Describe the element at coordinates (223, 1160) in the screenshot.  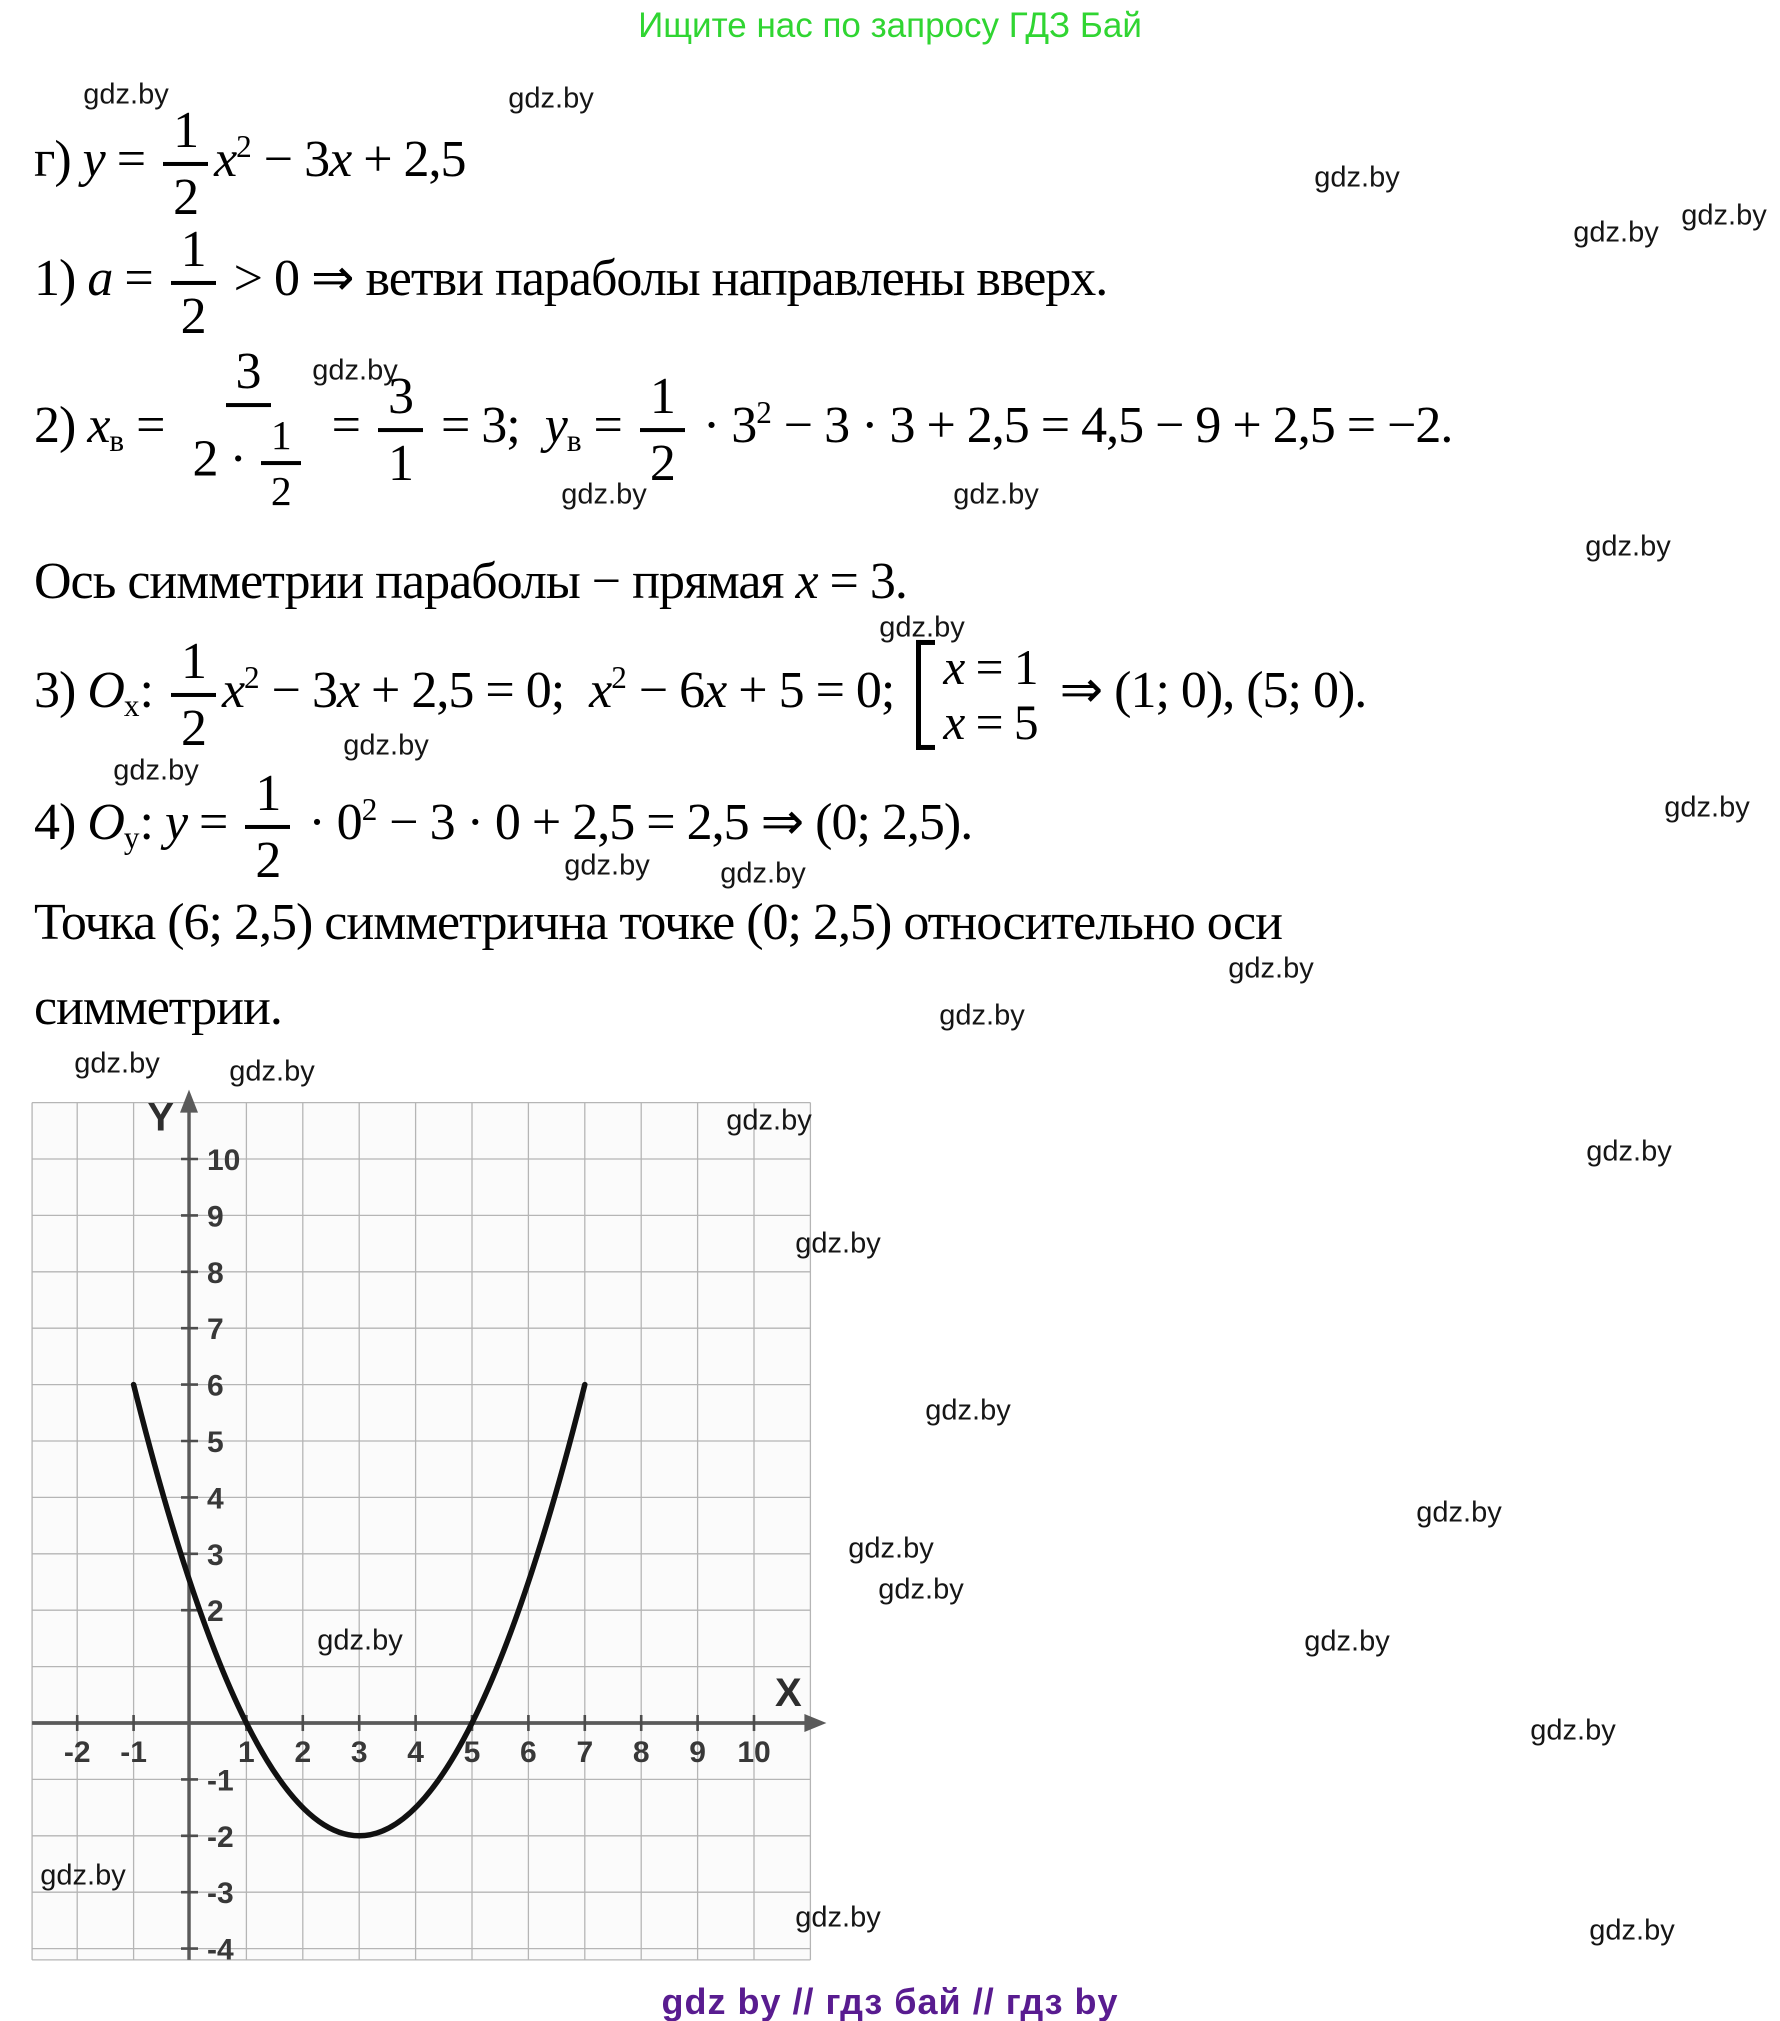
I see `y-tick-label: 10` at that location.